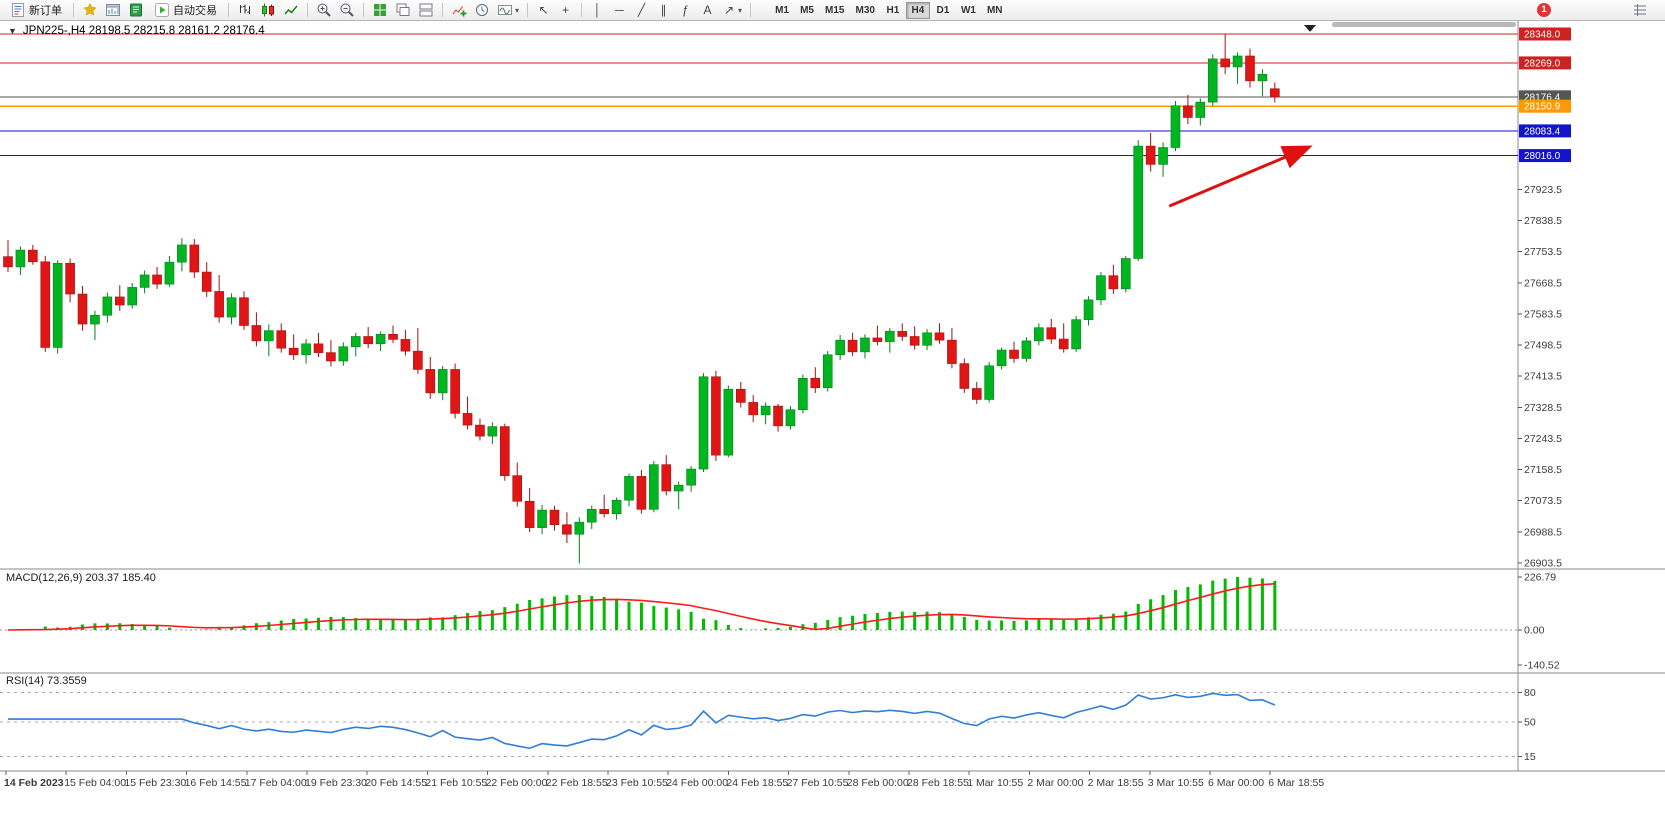  I want to click on period-button, so click(482, 10).